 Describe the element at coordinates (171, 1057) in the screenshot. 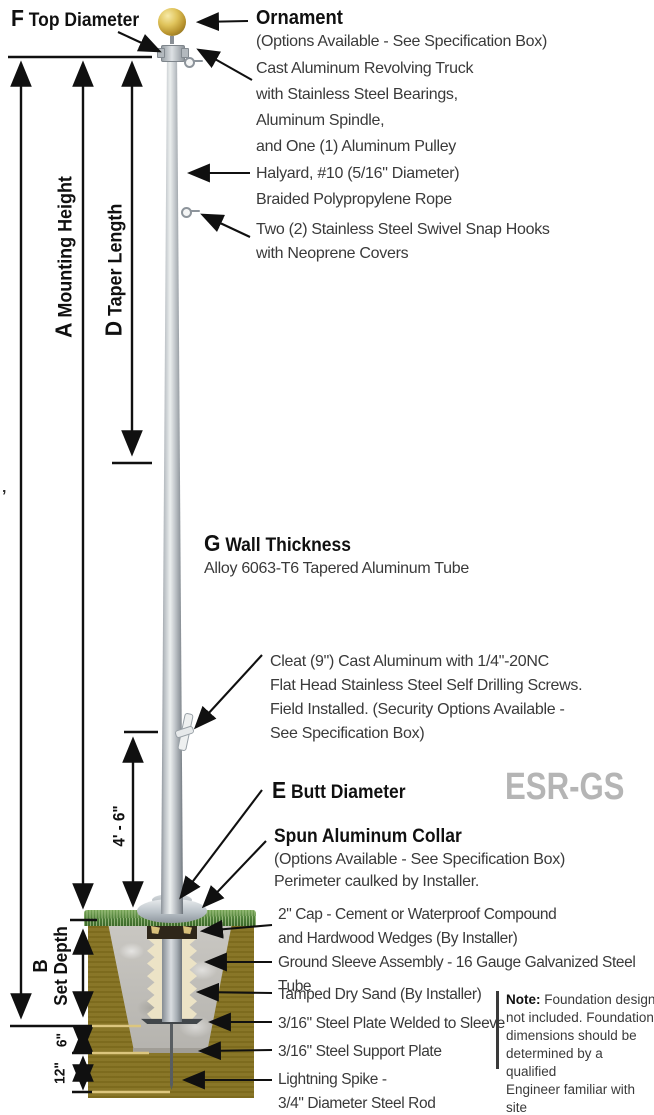

I see `lightning-spike-rod` at that location.